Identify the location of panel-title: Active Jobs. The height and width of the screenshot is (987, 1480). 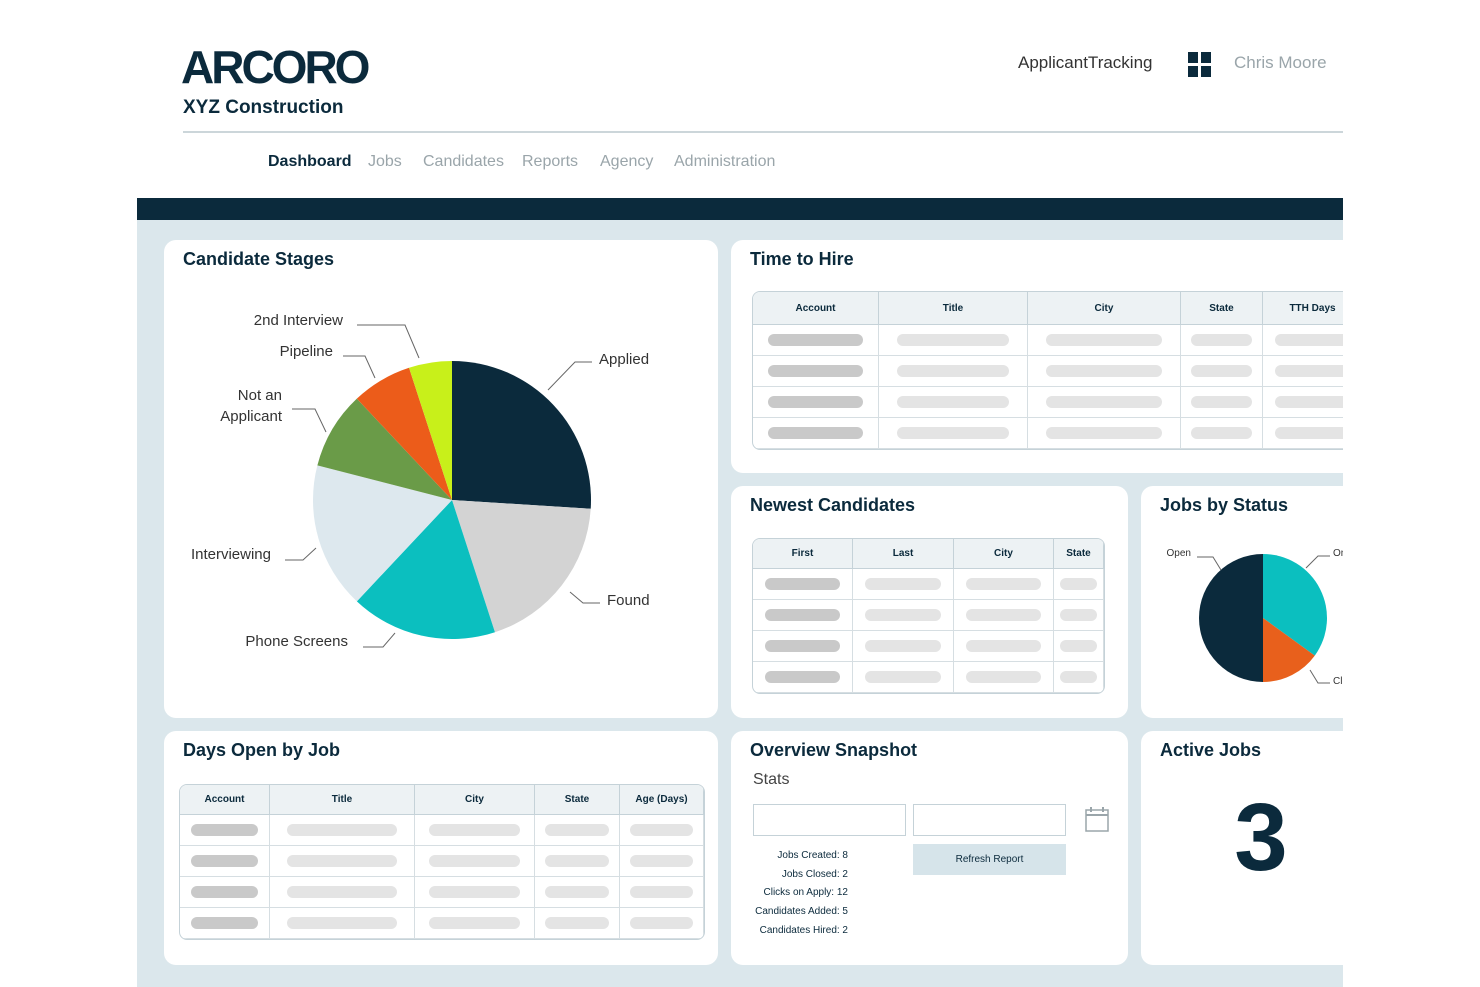
(1211, 750).